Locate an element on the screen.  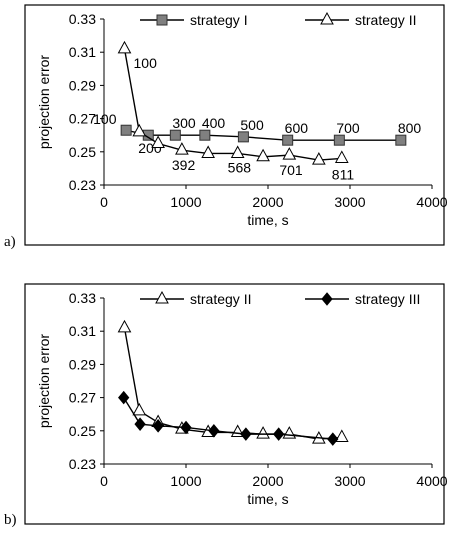
panel-b-label: b) is located at coordinates (10, 520).